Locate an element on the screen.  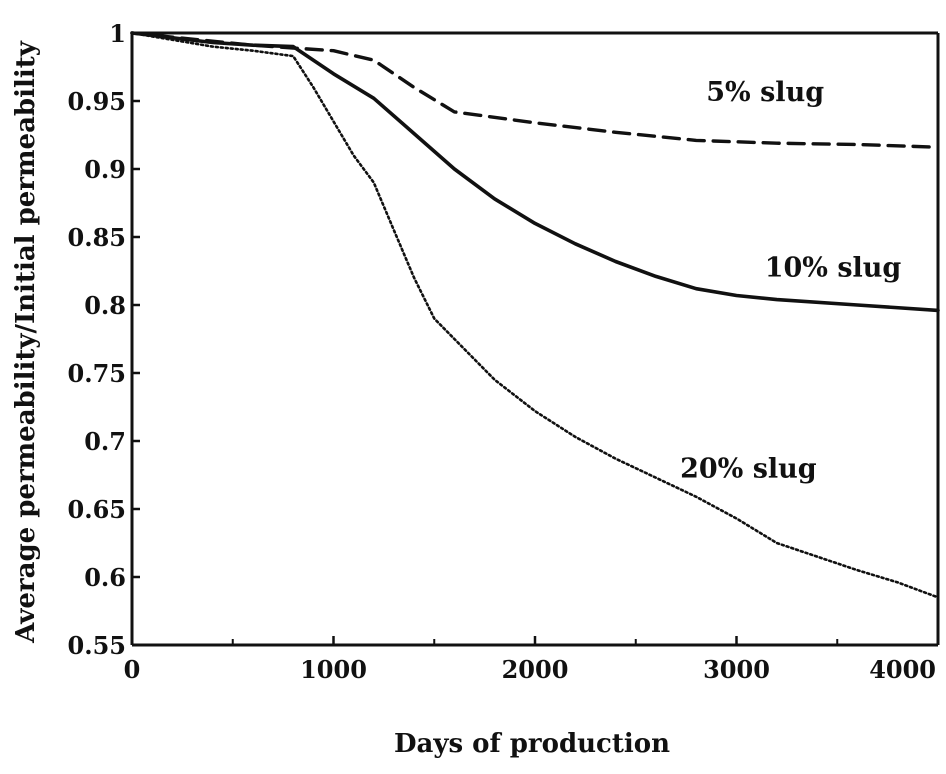
y-axis: 0.55 0.6 0.65 0.7 0.75 0.8 0.85 0.9 0.95 1 is located at coordinates (104, 339).